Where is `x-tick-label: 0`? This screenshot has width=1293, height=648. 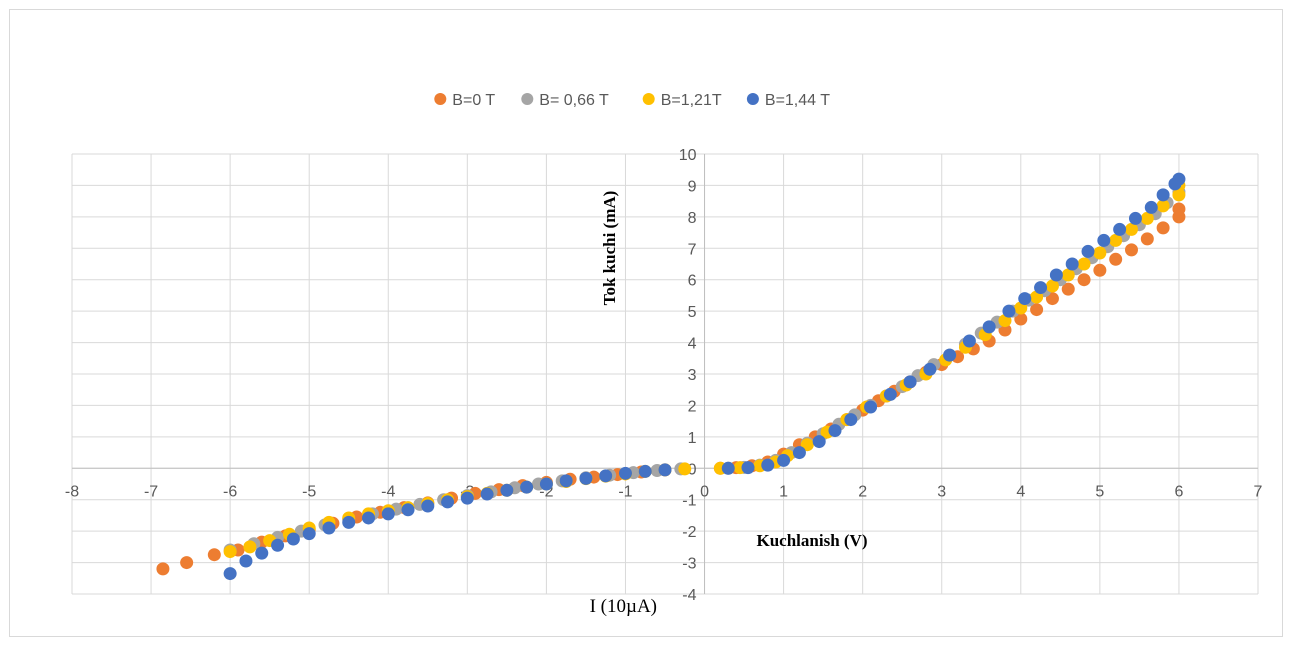
x-tick-label: 0 is located at coordinates (704, 491).